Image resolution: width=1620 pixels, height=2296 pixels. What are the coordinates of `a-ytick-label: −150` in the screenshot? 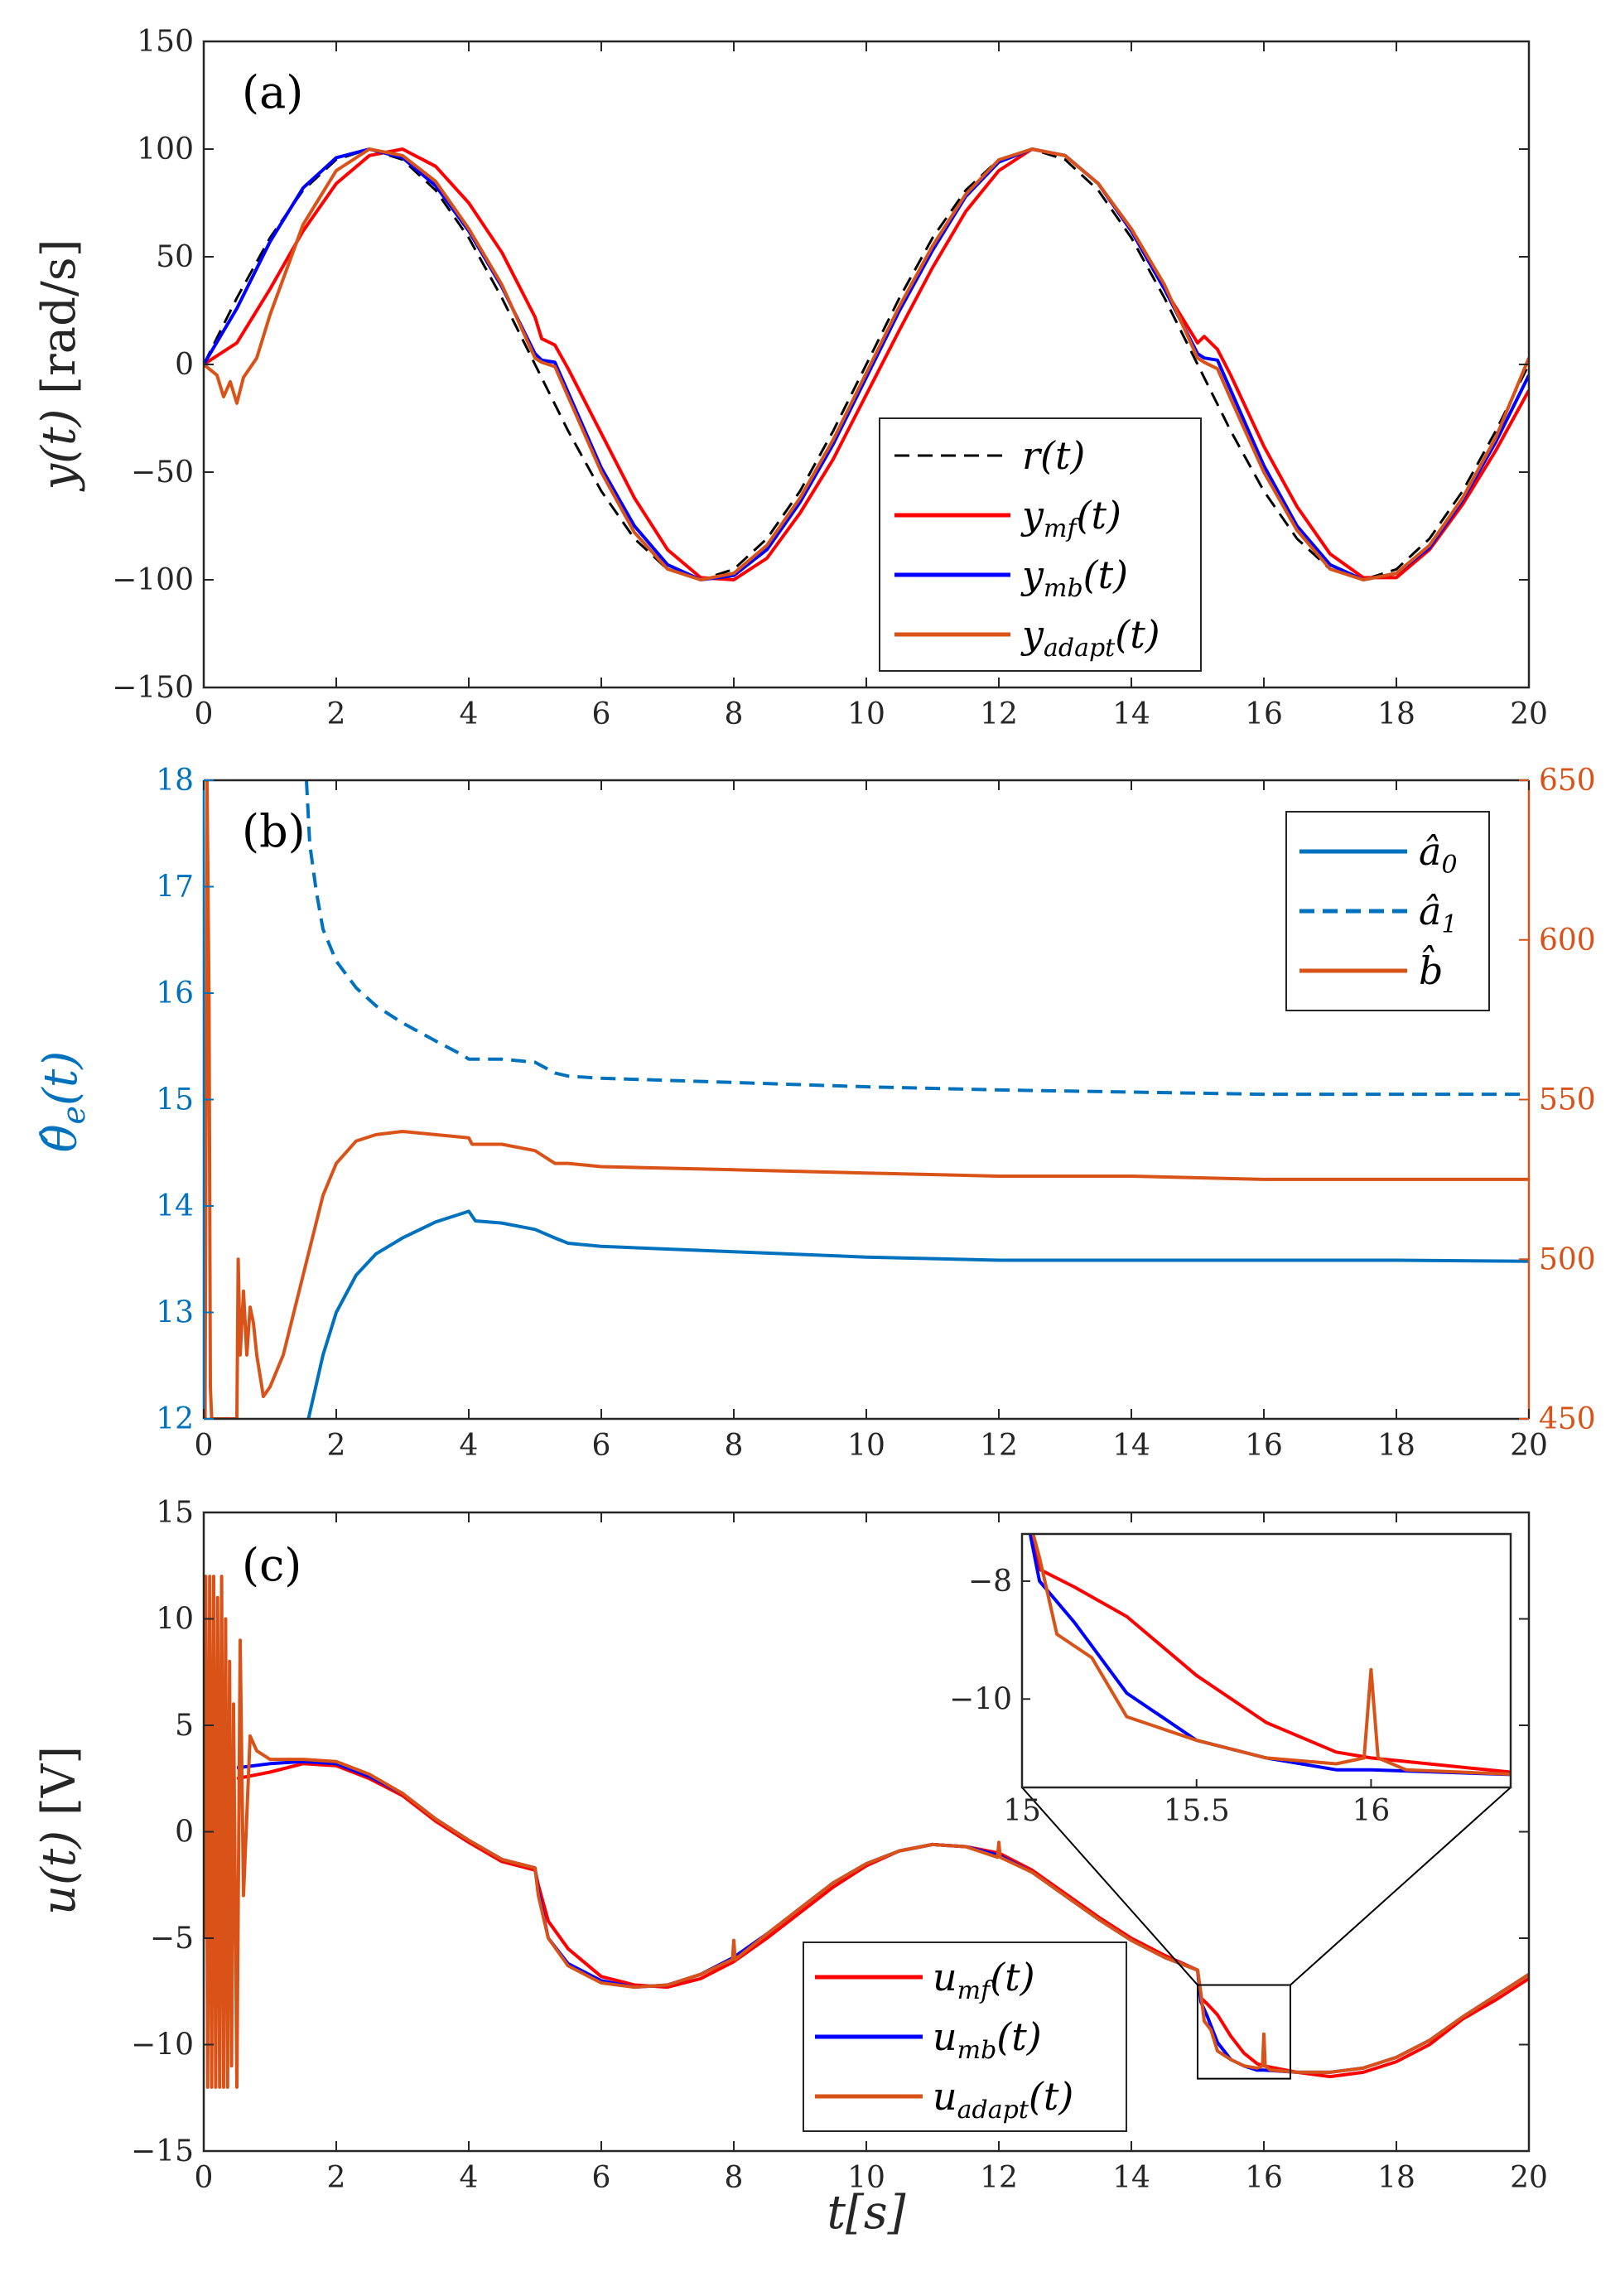 It's located at (153, 688).